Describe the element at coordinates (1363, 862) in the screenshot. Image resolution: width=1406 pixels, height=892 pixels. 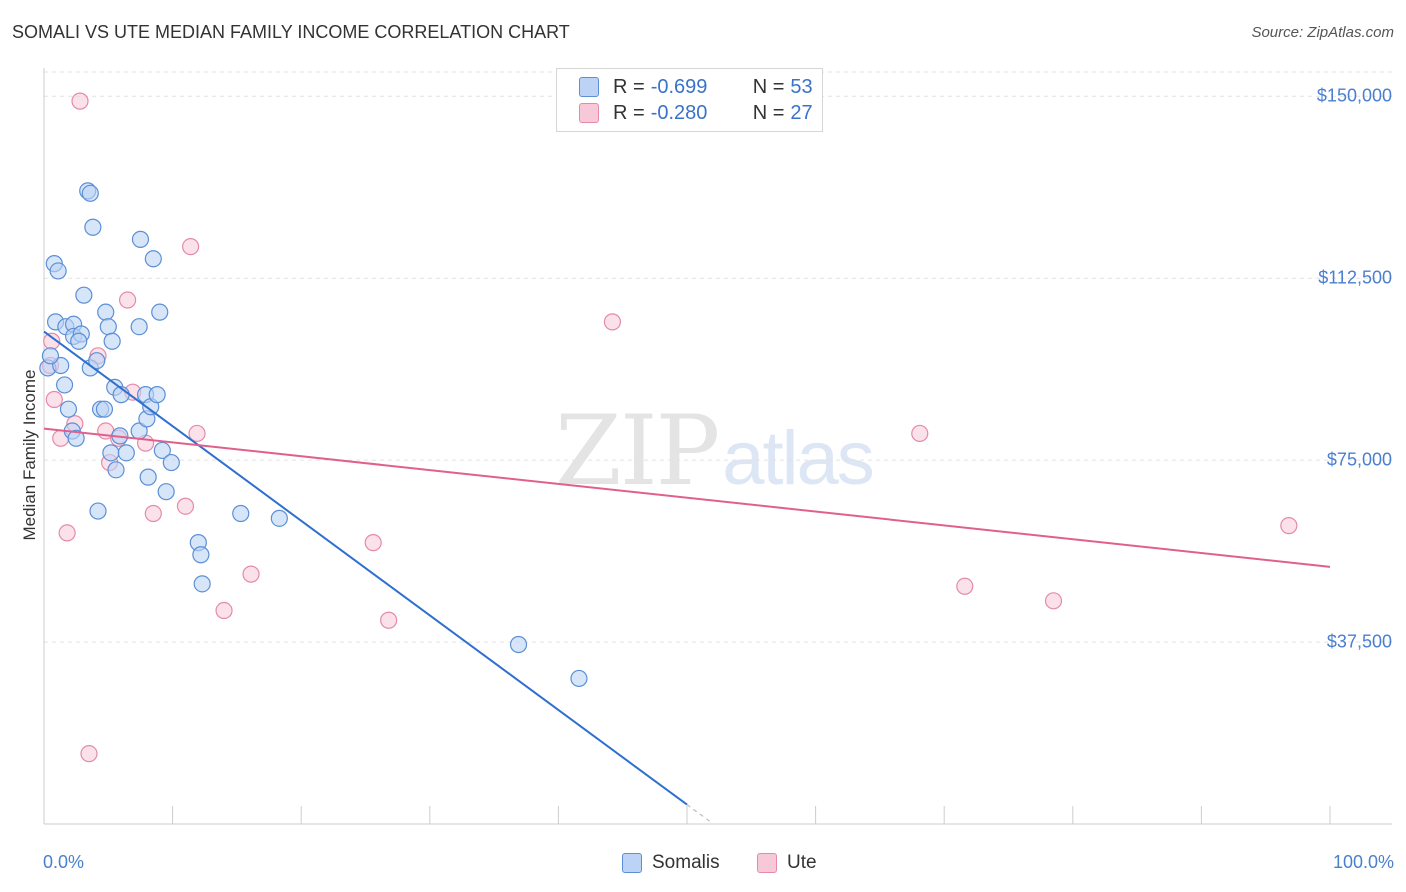
I see `x-tick-label-max: 100.0%` at that location.